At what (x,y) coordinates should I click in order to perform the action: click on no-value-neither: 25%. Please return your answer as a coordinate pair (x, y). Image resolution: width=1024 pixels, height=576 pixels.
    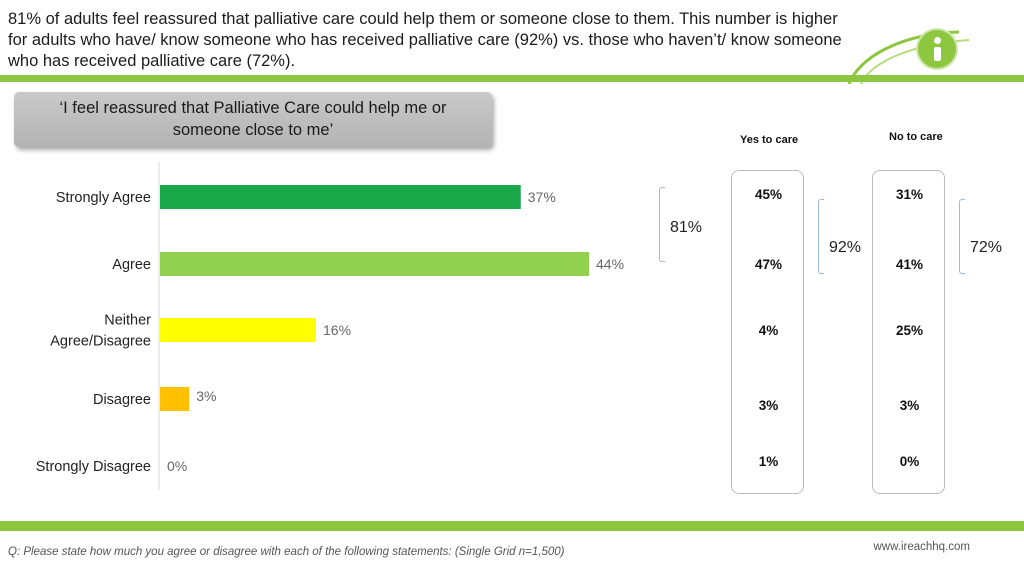
    Looking at the image, I should click on (909, 330).